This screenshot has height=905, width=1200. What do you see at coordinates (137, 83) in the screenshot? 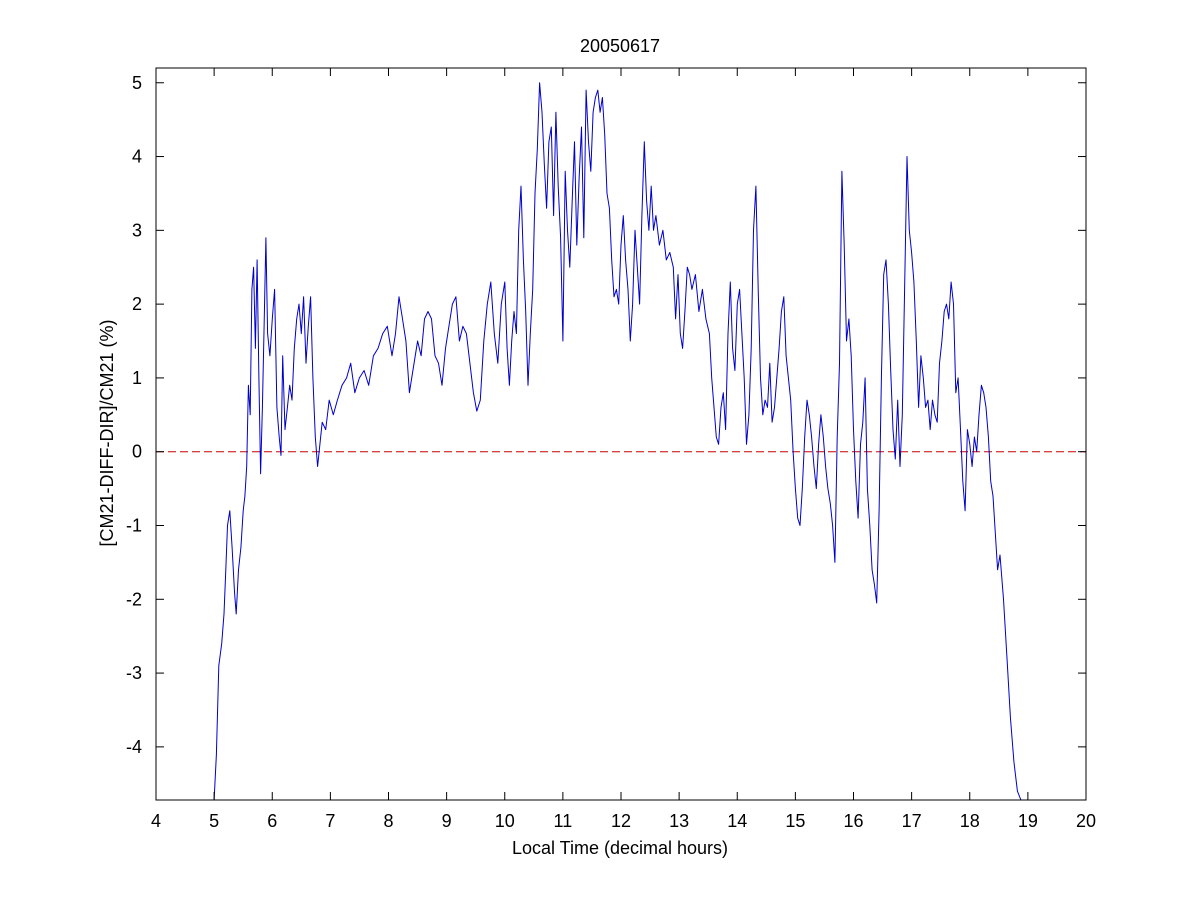
I see `y-tick-label: 5` at bounding box center [137, 83].